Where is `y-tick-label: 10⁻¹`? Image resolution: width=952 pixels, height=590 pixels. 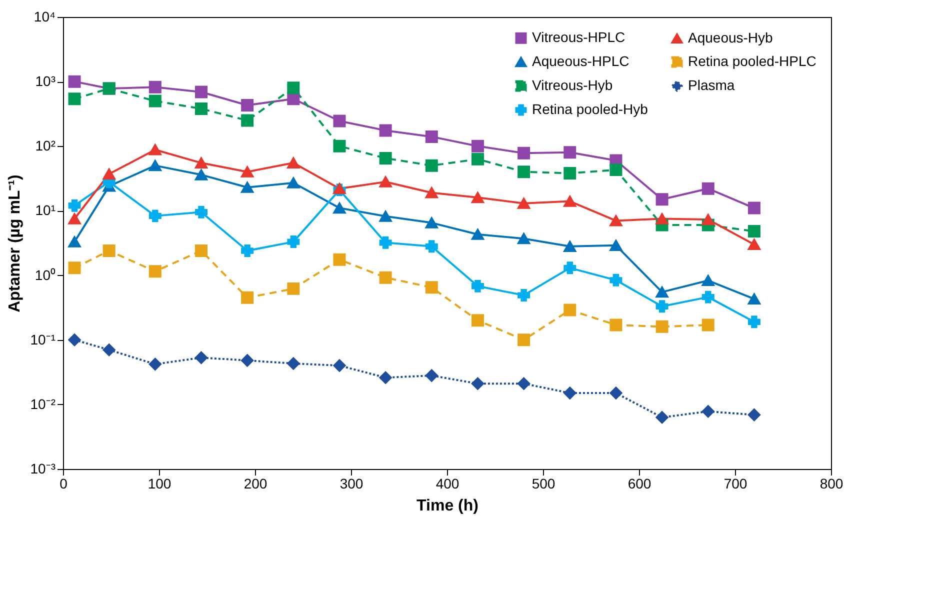
y-tick-label: 10⁻¹ is located at coordinates (43, 339).